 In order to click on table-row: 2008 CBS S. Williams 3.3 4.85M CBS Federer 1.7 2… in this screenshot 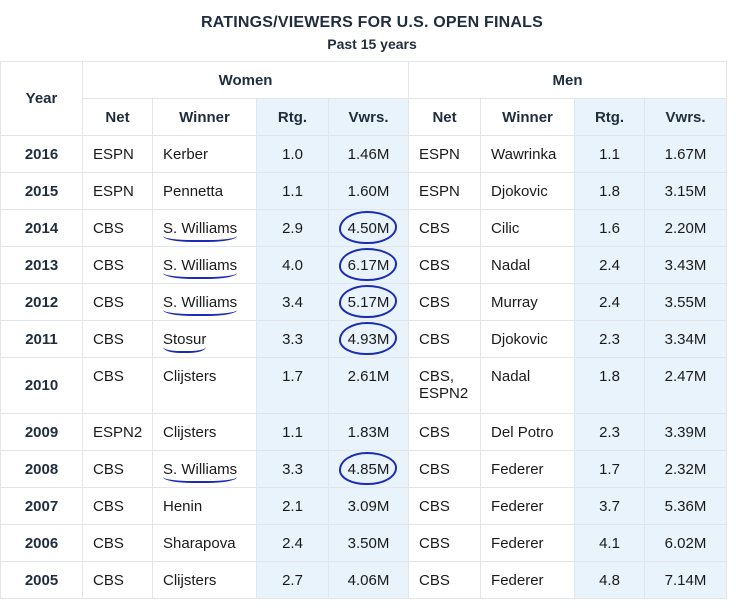, I will do `click(364, 469)`.